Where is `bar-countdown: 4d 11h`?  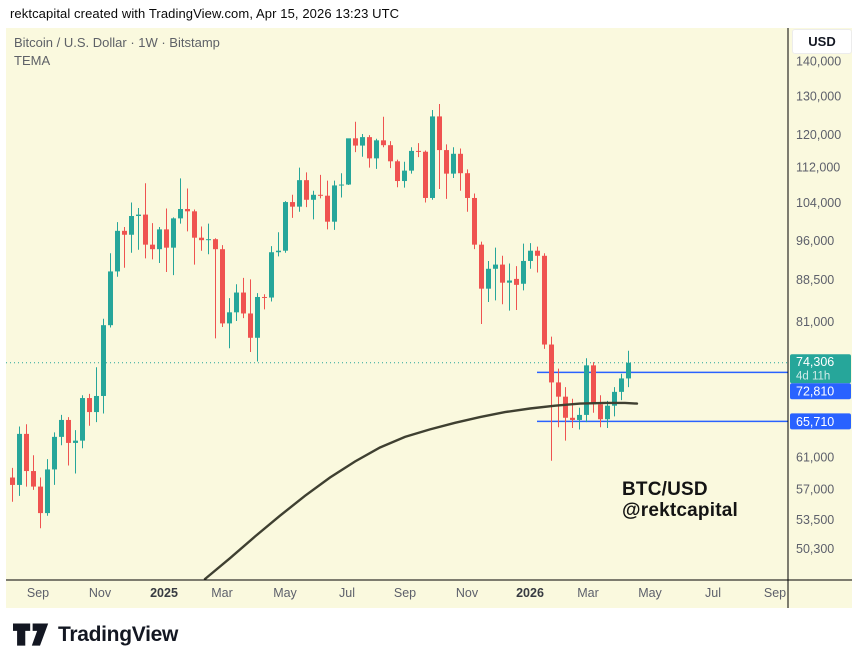
bar-countdown: 4d 11h is located at coordinates (813, 377).